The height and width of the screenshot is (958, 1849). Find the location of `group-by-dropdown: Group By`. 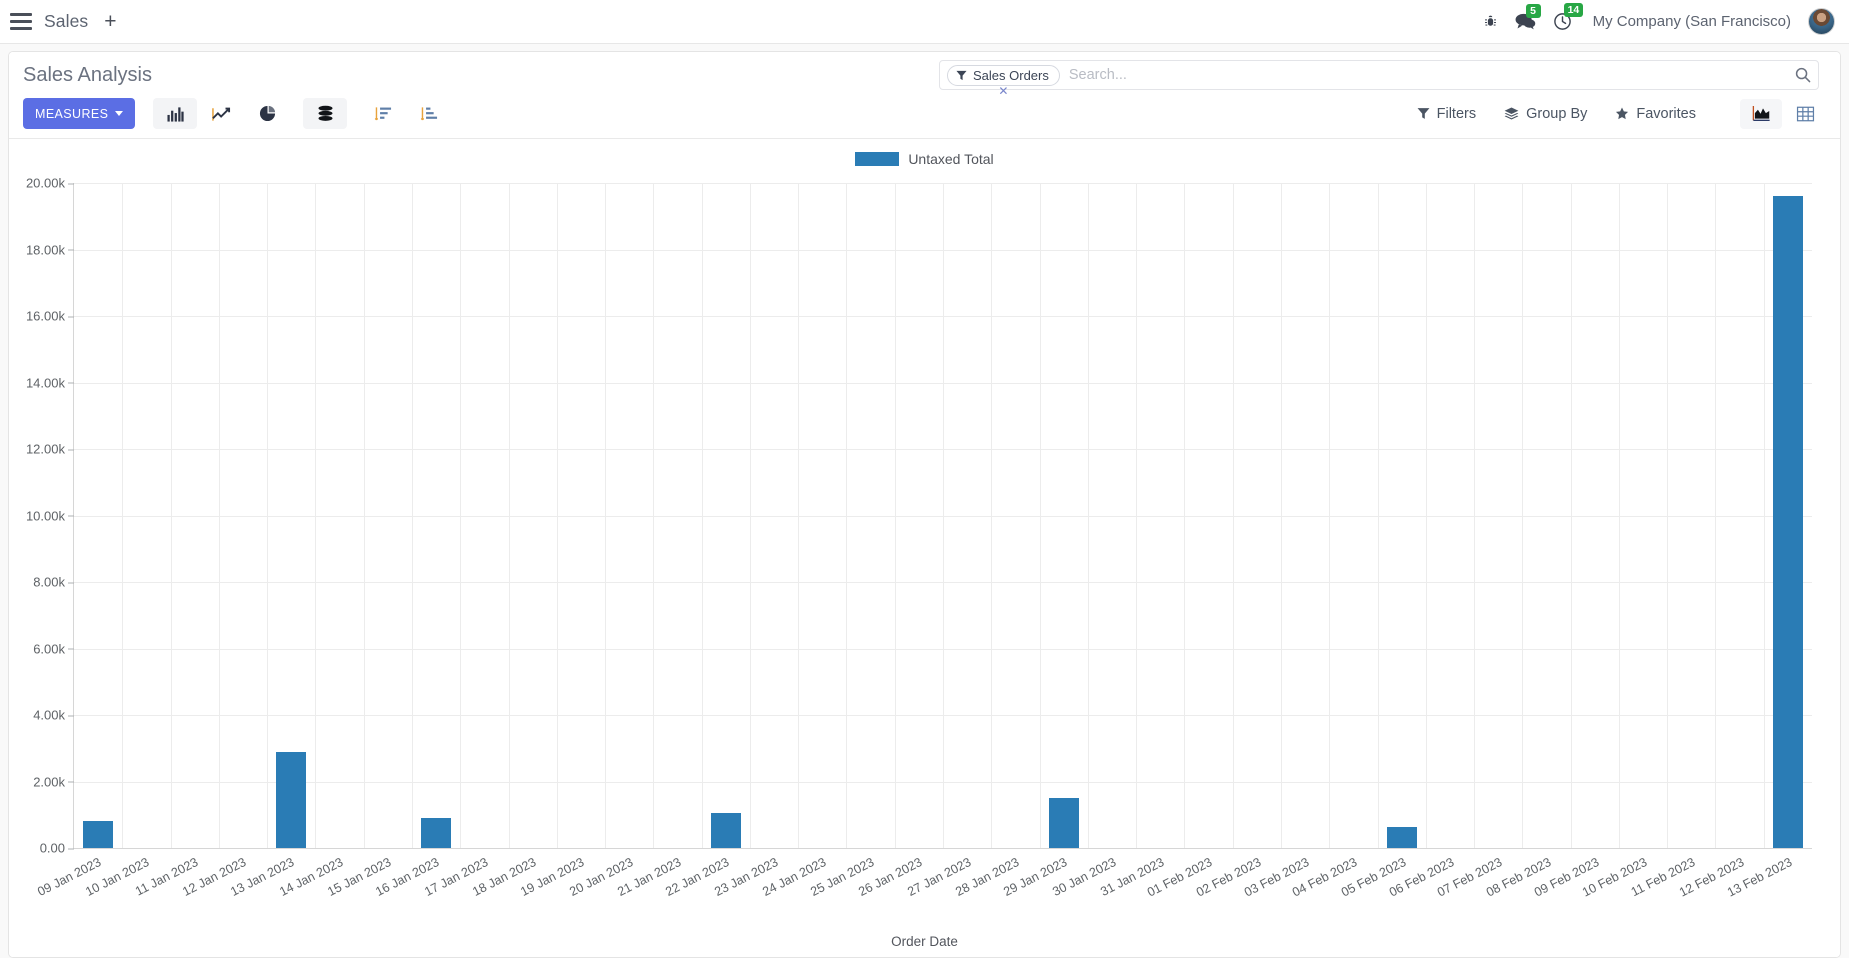

group-by-dropdown: Group By is located at coordinates (1545, 114).